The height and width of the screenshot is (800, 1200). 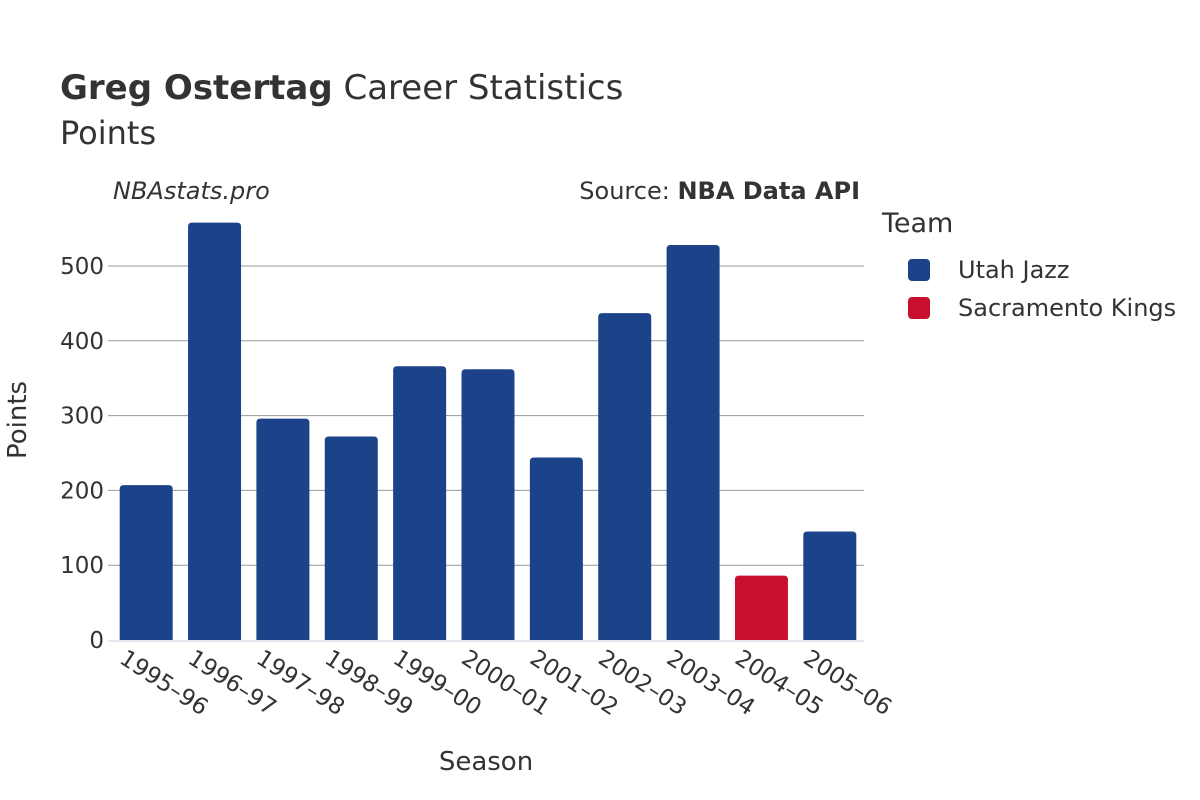 I want to click on chart-title: Greg Ostertag Career Statistics, so click(x=341, y=88).